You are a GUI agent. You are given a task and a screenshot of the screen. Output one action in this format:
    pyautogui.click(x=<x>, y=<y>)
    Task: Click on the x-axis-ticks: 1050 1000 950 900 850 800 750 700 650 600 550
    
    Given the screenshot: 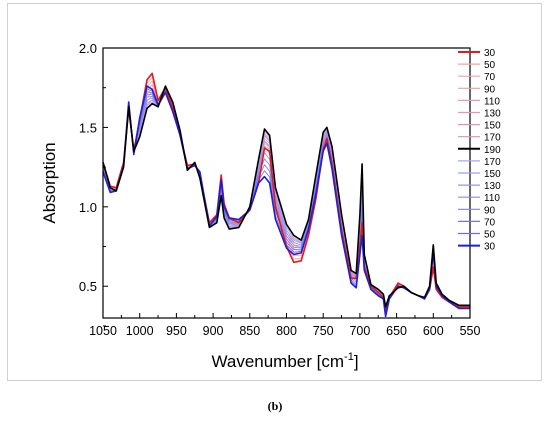 What is the action you would take?
    pyautogui.click(x=284, y=325)
    